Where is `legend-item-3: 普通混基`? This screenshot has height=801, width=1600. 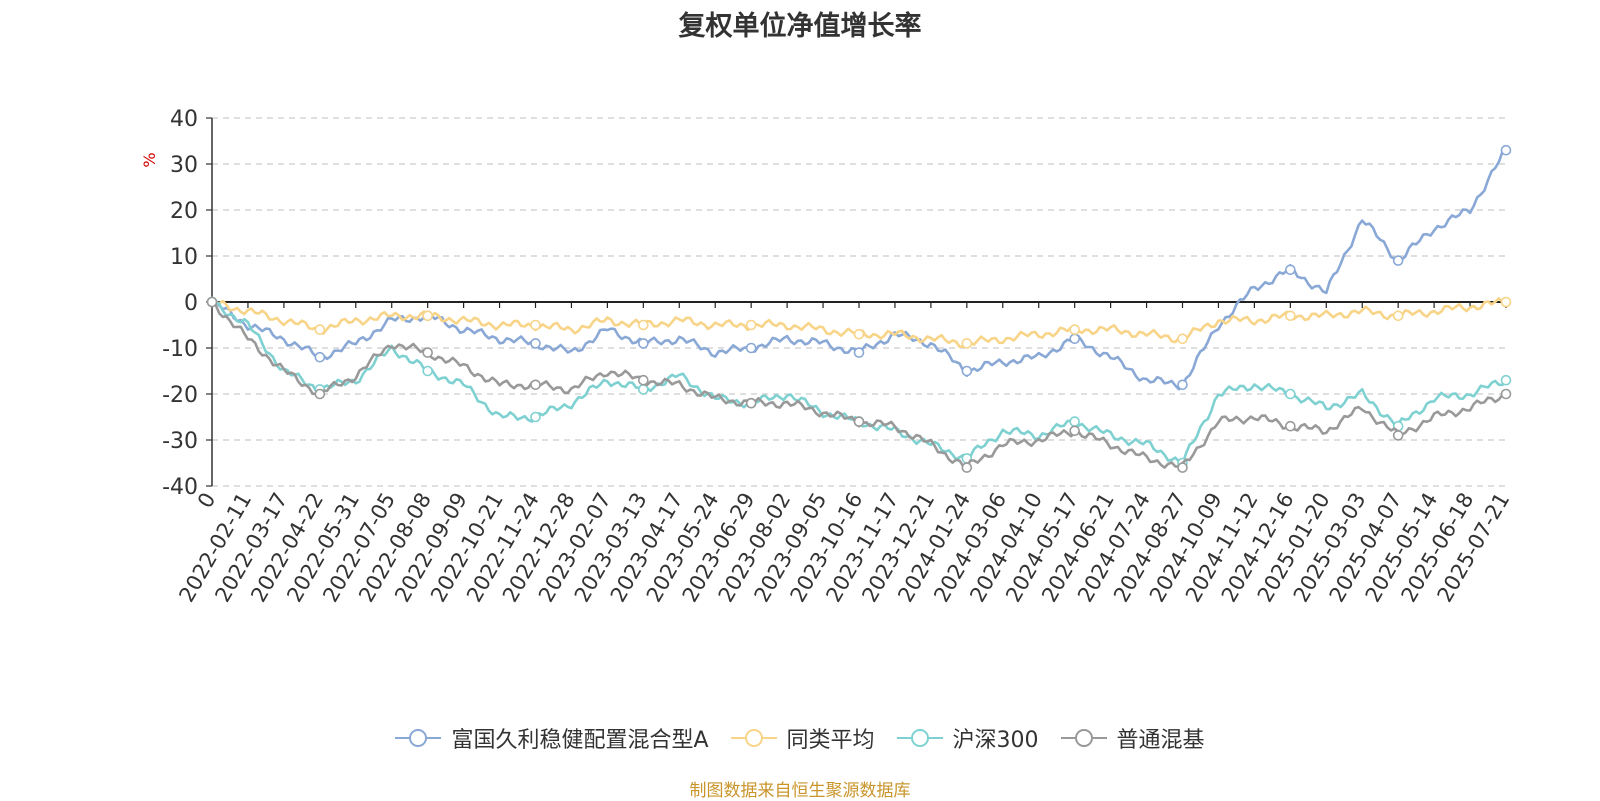 legend-item-3: 普通混基 is located at coordinates (1132, 738).